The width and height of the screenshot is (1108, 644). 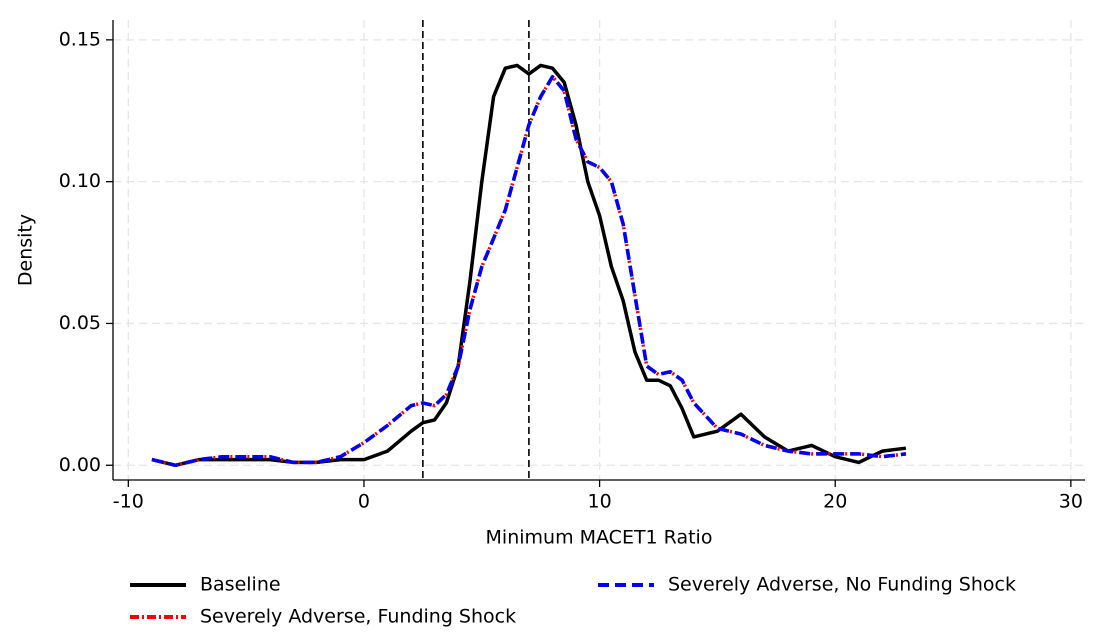 I want to click on y-tick-label: 0.00, so click(x=80, y=465).